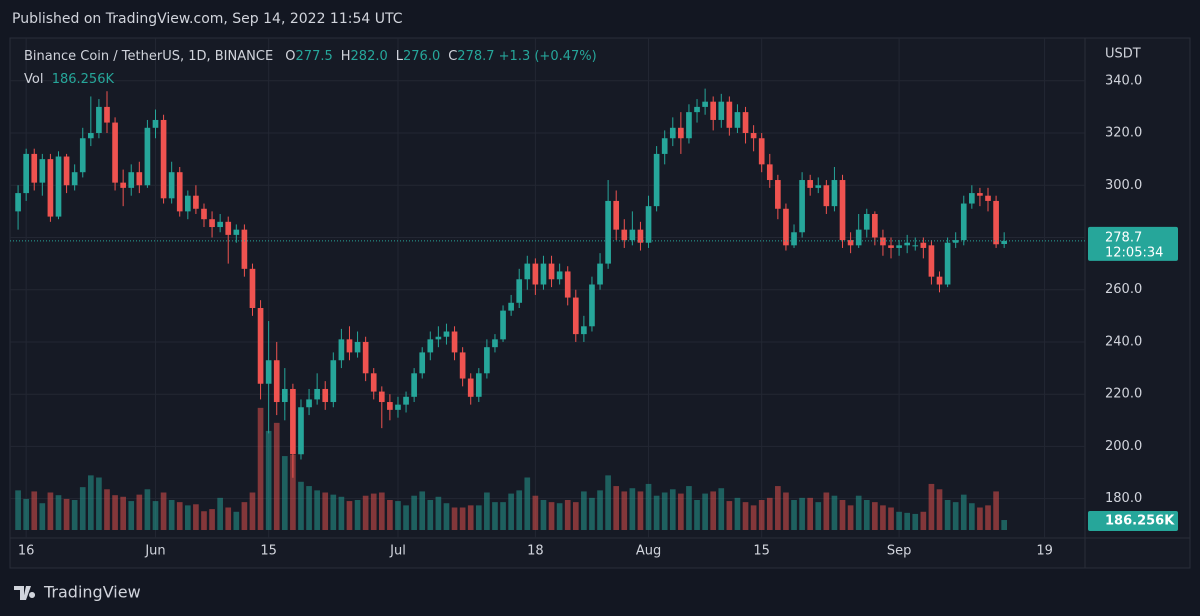 This screenshot has width=1200, height=616. Describe the element at coordinates (899, 551) in the screenshot. I see `x-tick-label: Sep` at that location.